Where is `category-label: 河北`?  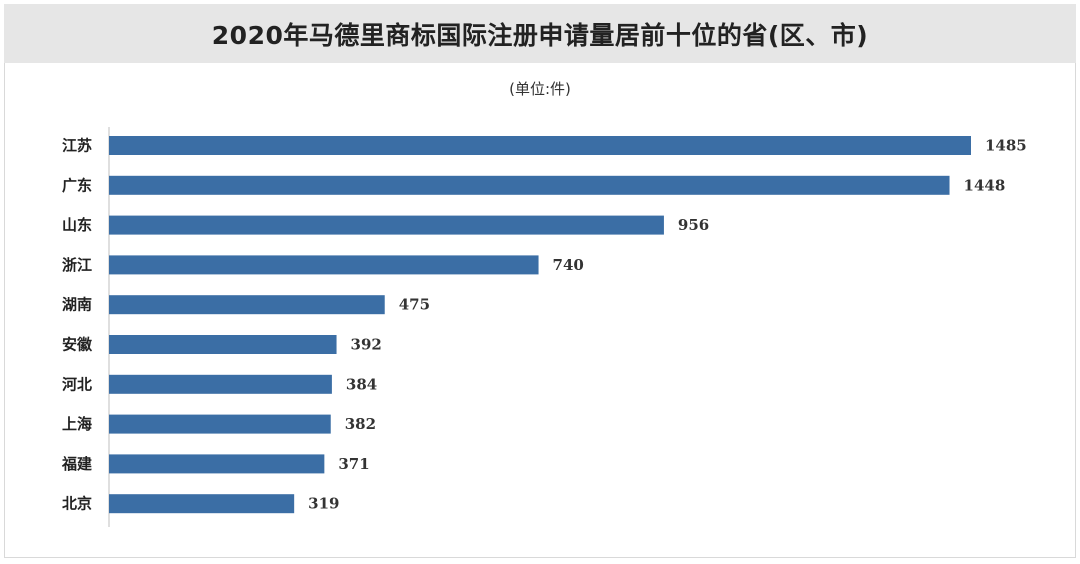 category-label: 河北 is located at coordinates (77, 384).